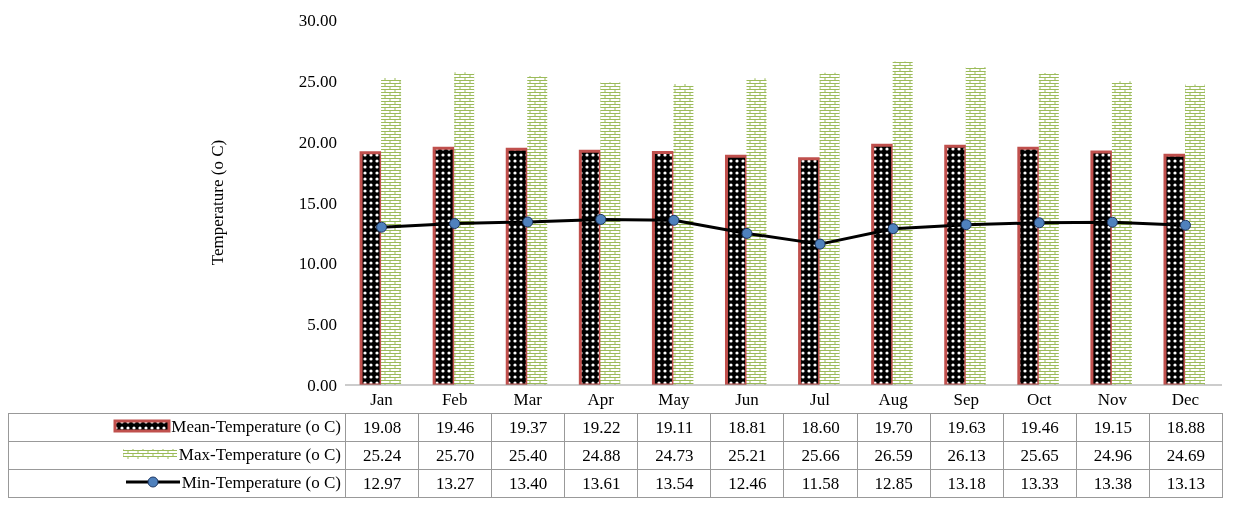 This screenshot has width=1238, height=523. What do you see at coordinates (674, 400) in the screenshot?
I see `x-tick-label: May` at bounding box center [674, 400].